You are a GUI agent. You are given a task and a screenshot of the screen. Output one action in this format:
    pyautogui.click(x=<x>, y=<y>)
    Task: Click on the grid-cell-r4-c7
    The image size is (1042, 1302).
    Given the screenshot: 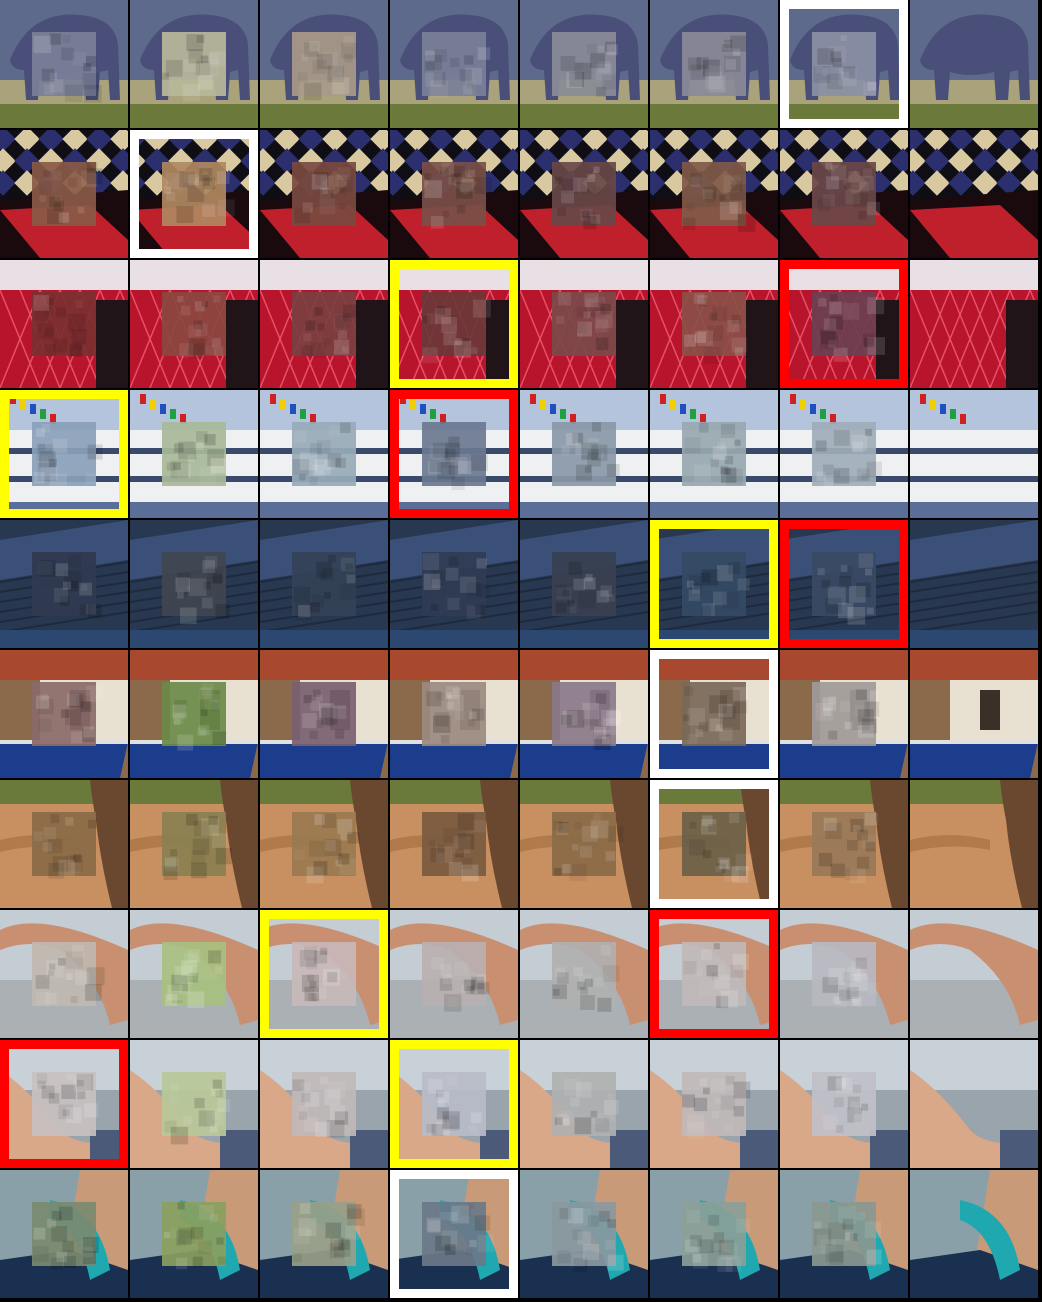 What is the action you would take?
    pyautogui.click(x=844, y=454)
    